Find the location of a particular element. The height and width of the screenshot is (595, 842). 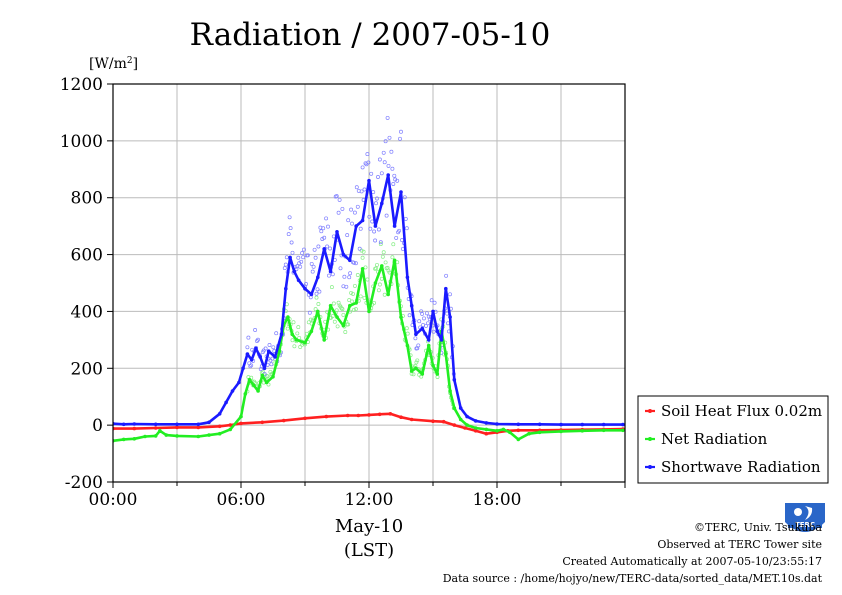

x-axis-label: May-10 is located at coordinates (369, 526).